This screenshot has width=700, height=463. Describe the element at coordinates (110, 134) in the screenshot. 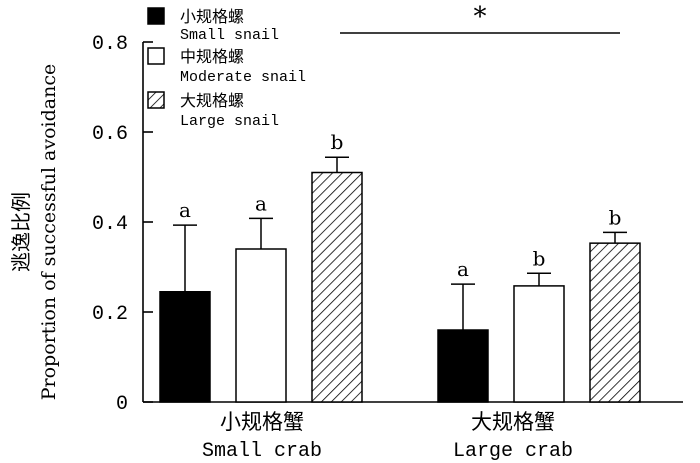

I see `y-tick-label: 0.6` at that location.